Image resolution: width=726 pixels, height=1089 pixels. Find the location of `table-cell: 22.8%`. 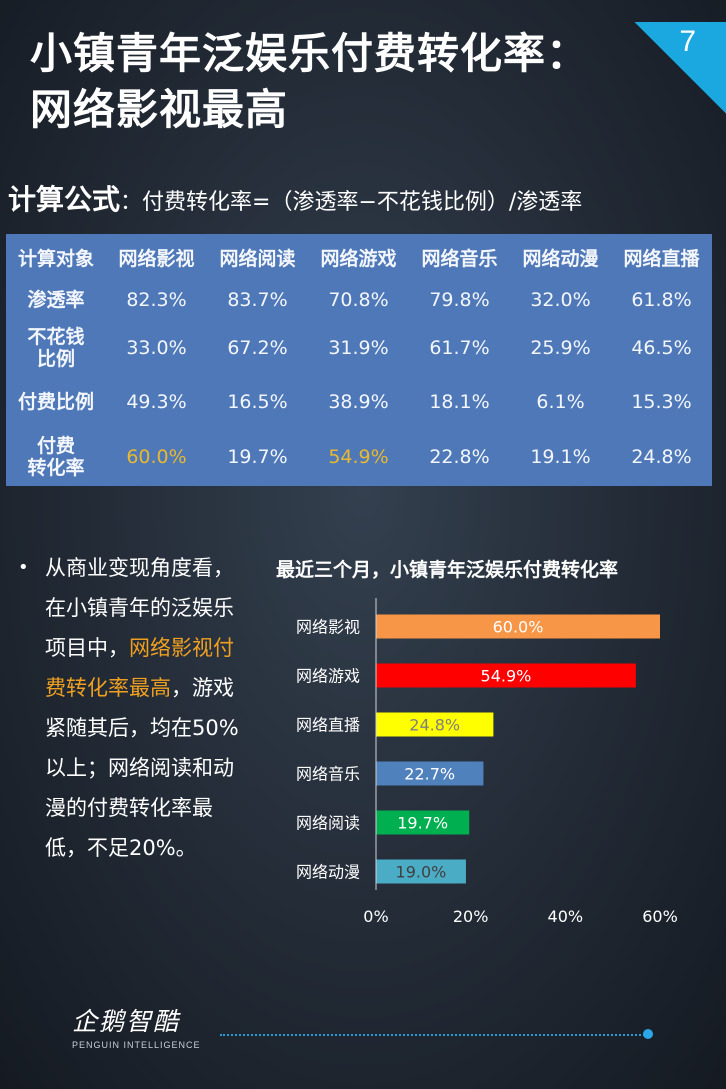

table-cell: 22.8% is located at coordinates (459, 457).